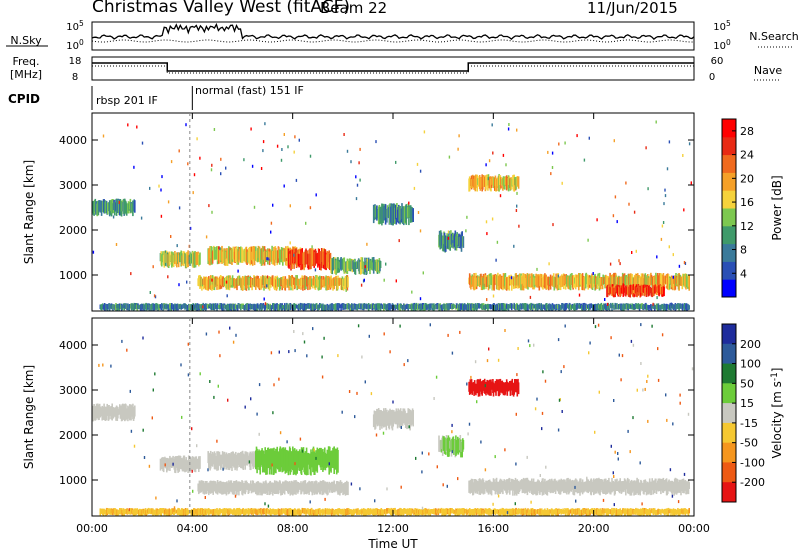 The image size is (800, 554). I want to click on velocity-colorbar-label: 200, so click(750, 344).